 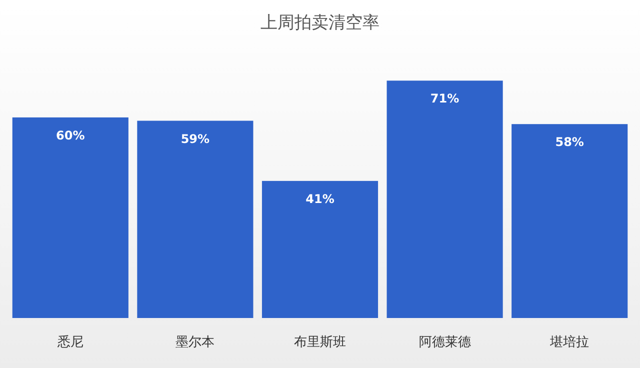 I want to click on x-tick-label: 布里斯班, so click(x=320, y=342).